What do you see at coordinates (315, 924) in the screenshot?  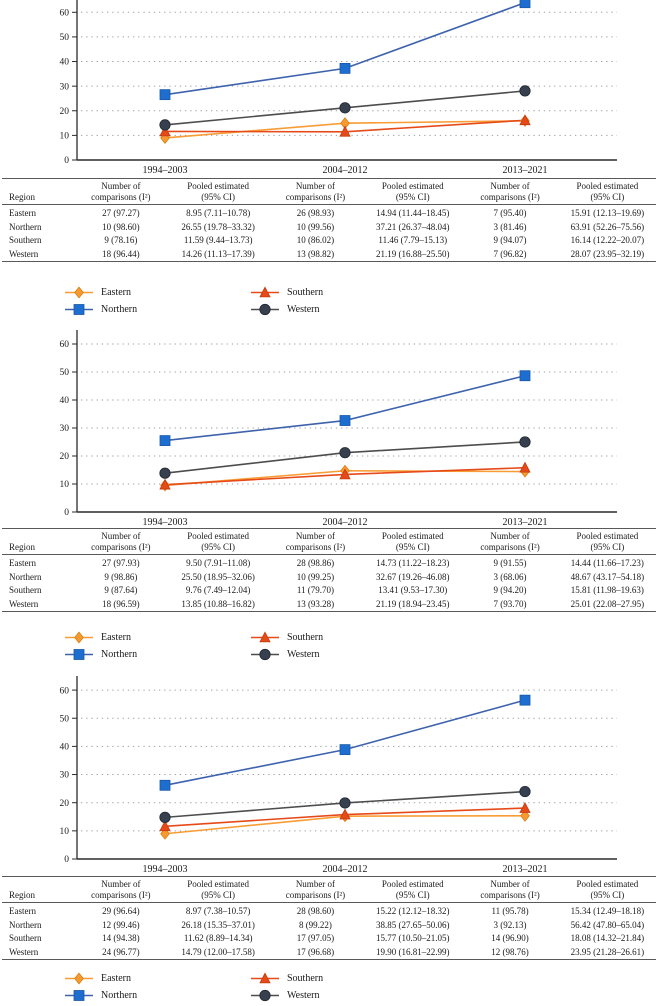 I see `value-cell: 8 (99.22)` at bounding box center [315, 924].